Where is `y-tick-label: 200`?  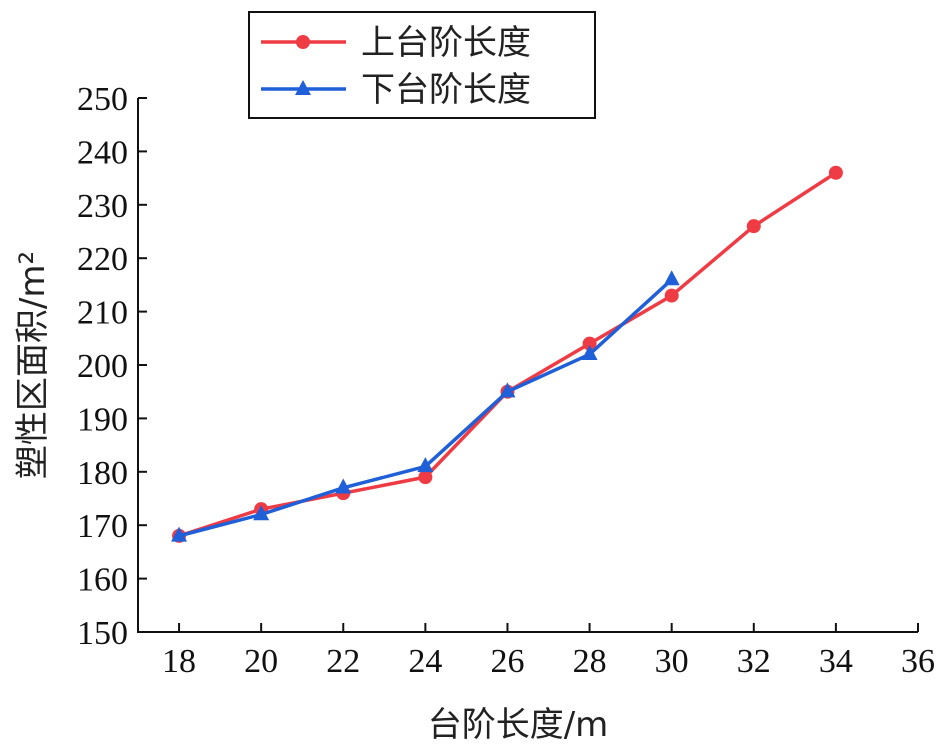
y-tick-label: 200 is located at coordinates (102, 366).